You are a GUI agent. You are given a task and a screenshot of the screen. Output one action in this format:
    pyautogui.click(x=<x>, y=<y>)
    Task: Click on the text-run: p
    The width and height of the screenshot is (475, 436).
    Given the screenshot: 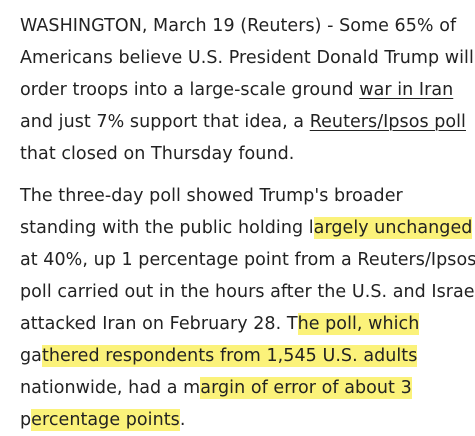 What is the action you would take?
    pyautogui.click(x=26, y=420)
    